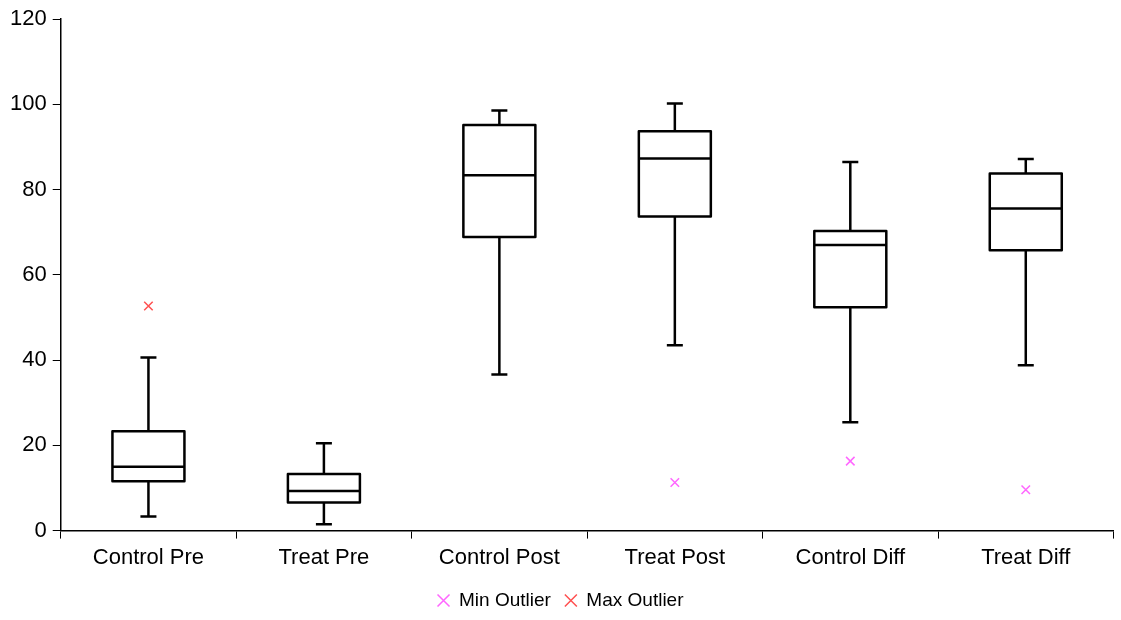  I want to click on x-tick-label: Control Diff, so click(850, 556).